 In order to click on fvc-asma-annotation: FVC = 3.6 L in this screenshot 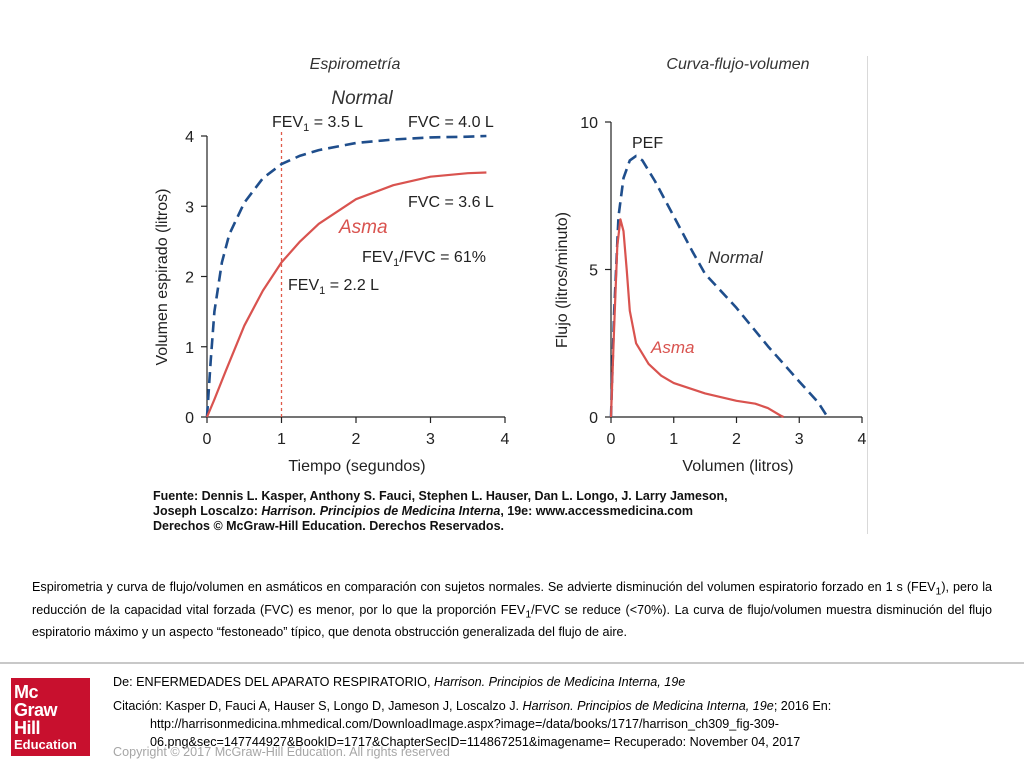, I will do `click(451, 202)`.